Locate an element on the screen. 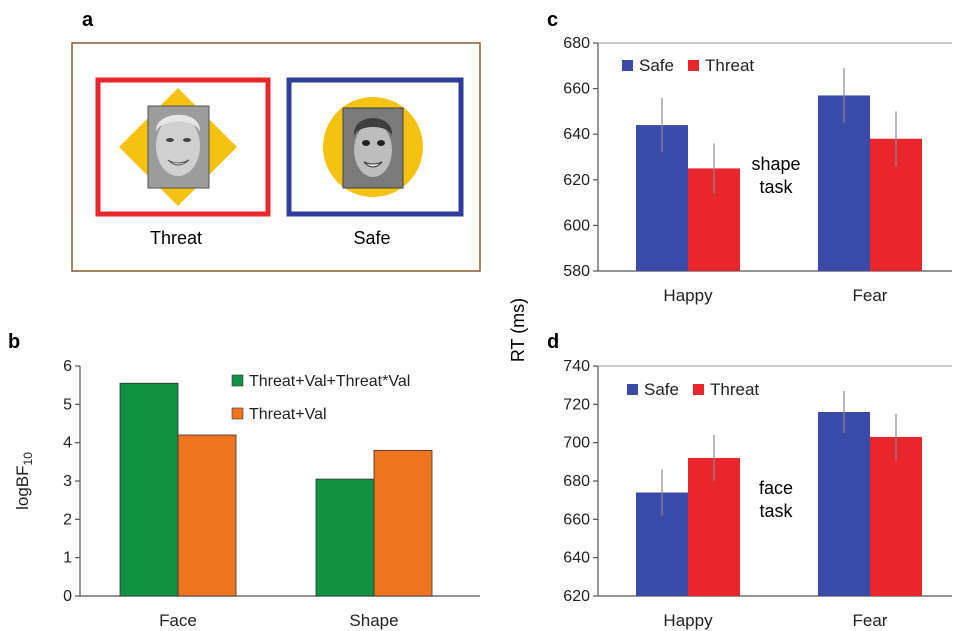  fear-face-image is located at coordinates (373, 148).